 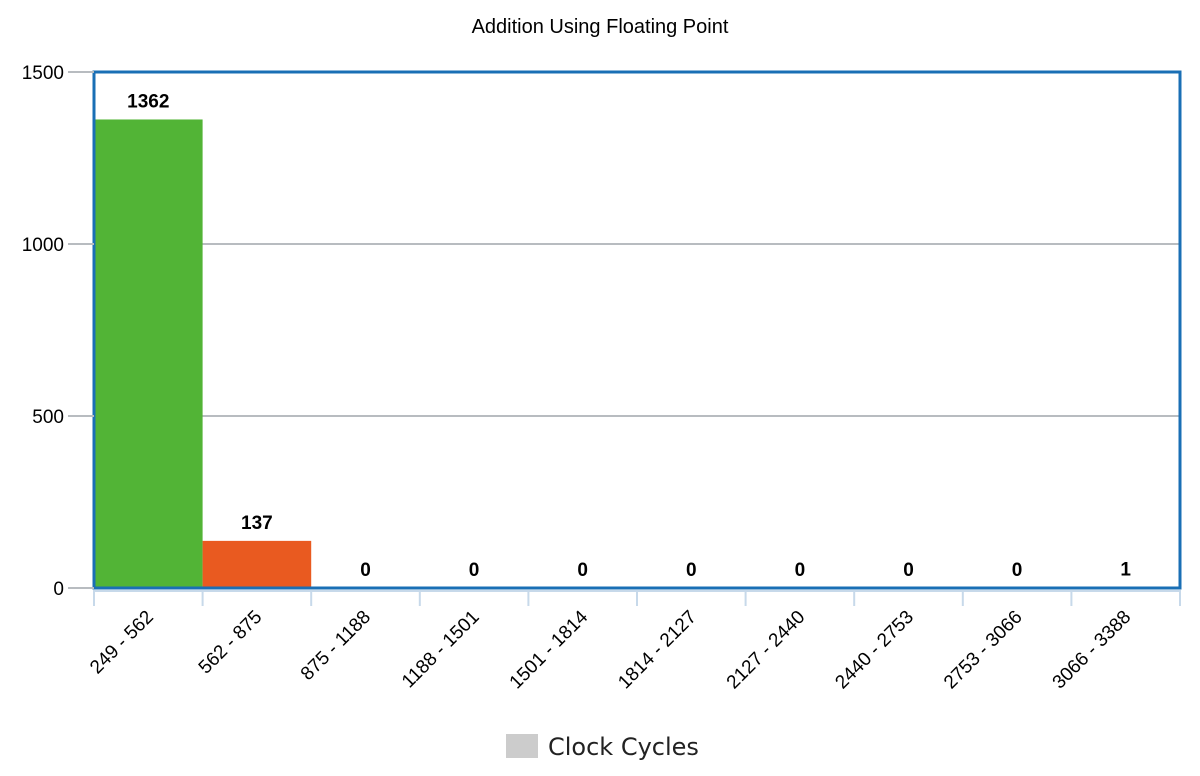 I want to click on y-axis: 0 500 1000 1500, so click(x=58, y=331).